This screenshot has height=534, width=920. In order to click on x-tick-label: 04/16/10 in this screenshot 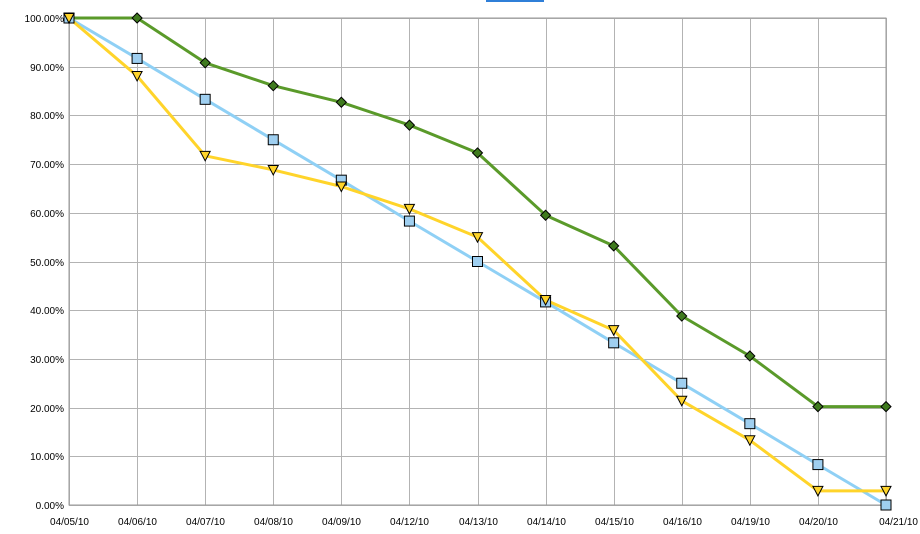, I will do `click(682, 522)`.